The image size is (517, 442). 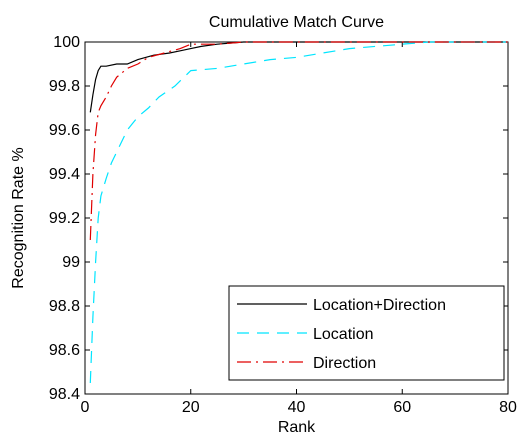 I want to click on x-tick-label: 40, so click(x=297, y=407).